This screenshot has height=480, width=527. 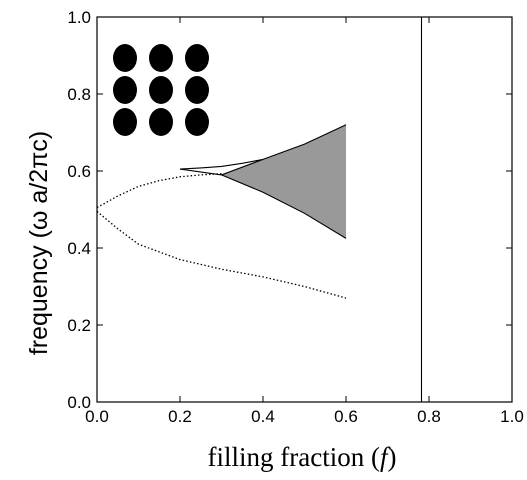 I want to click on x-axis-label-open-paren: (, so click(x=372, y=457).